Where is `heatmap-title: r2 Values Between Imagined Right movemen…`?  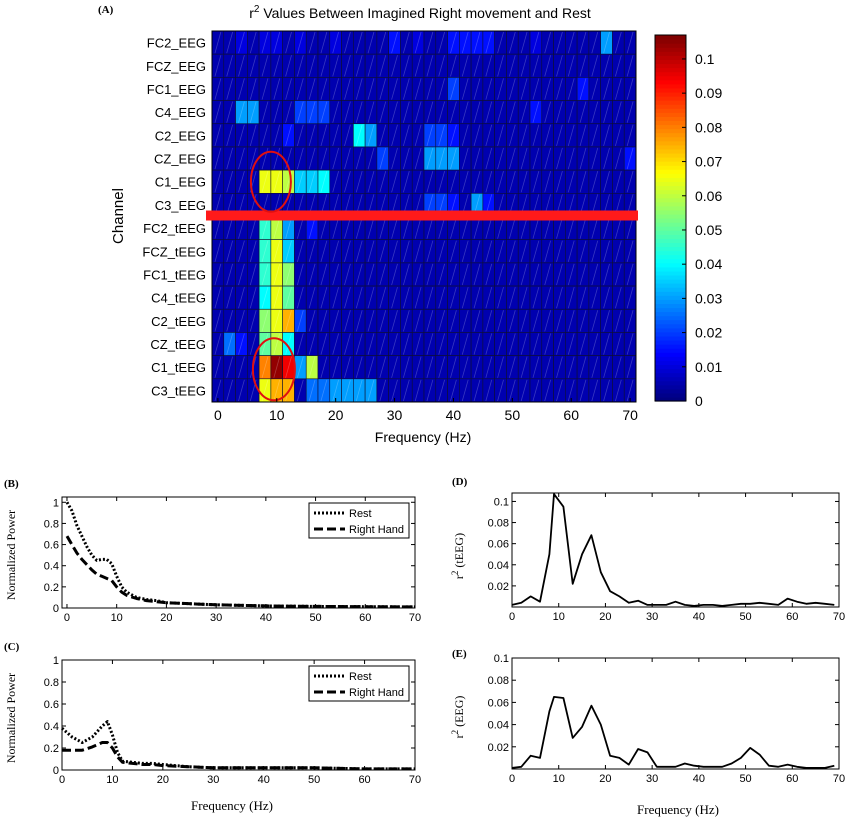
heatmap-title: r2 Values Between Imagined Right movemen… is located at coordinates (420, 12).